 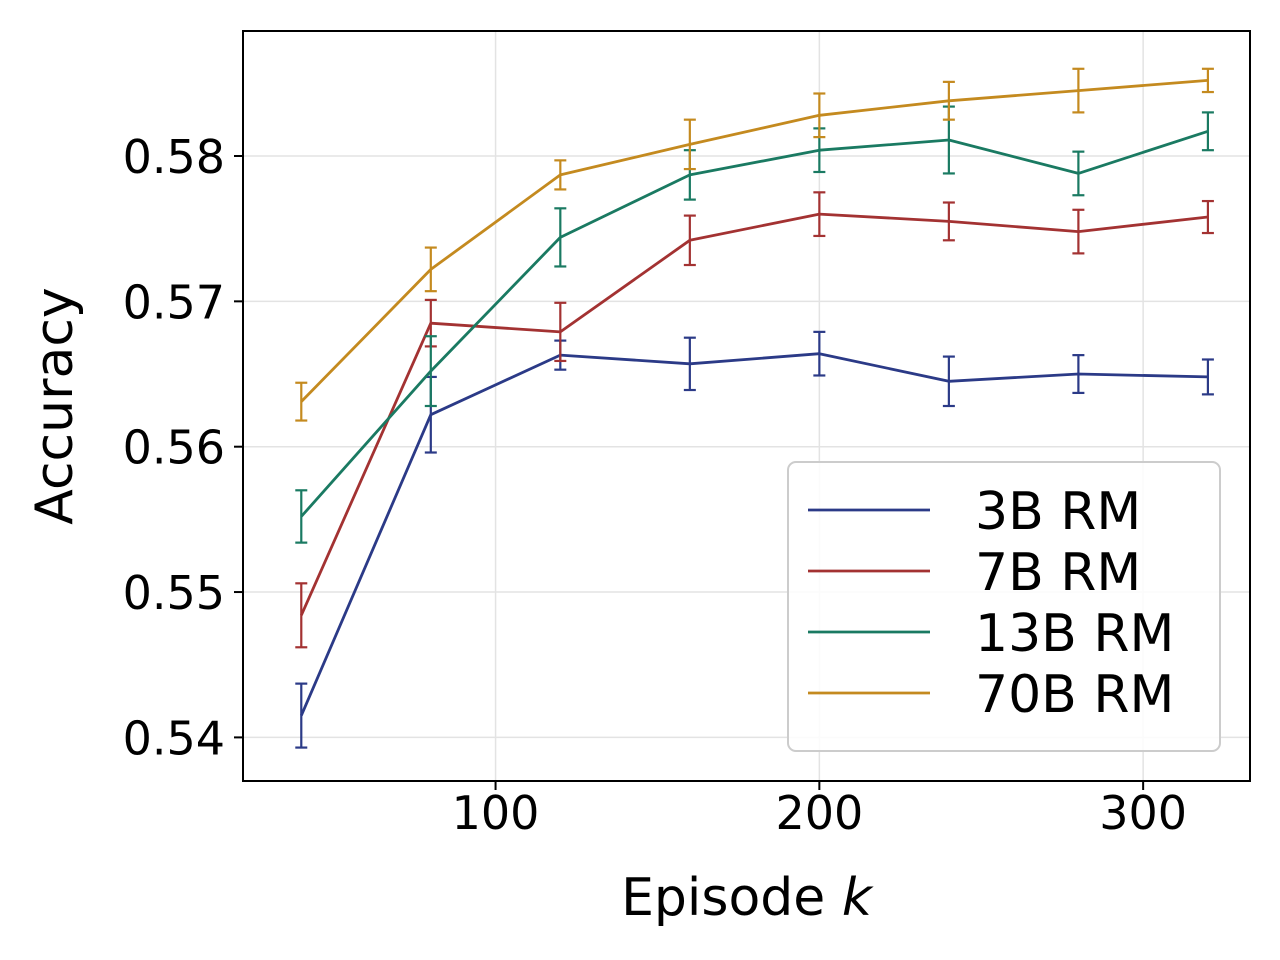 I want to click on legend-box, so click(x=1004, y=606).